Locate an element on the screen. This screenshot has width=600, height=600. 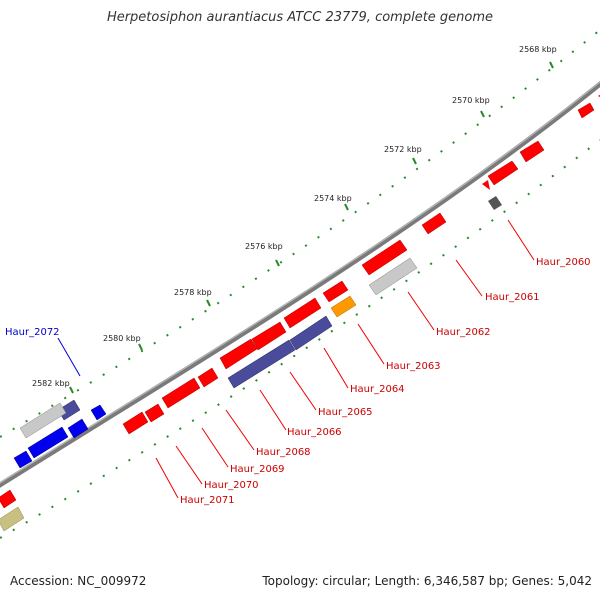
gene-label: Haur_2072 is located at coordinates (32, 332).